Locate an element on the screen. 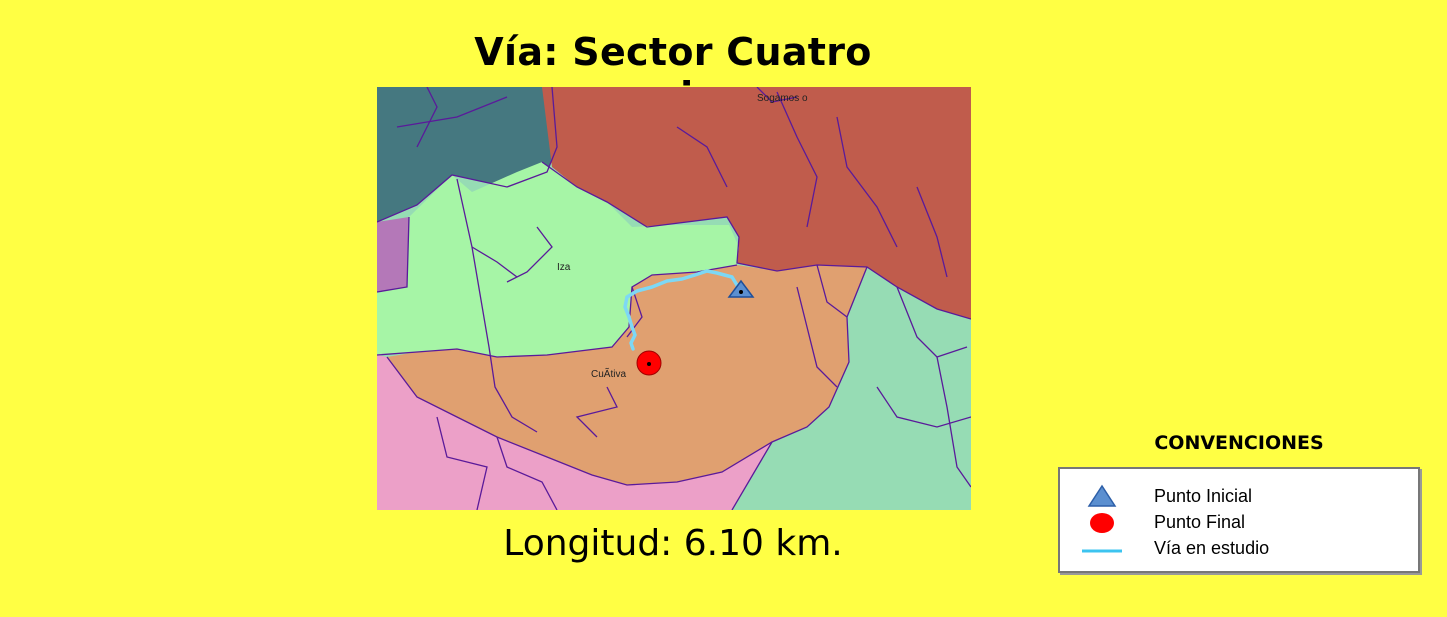 The height and width of the screenshot is (617, 1447). legend-item-start: Punto Inicial is located at coordinates (1239, 496).